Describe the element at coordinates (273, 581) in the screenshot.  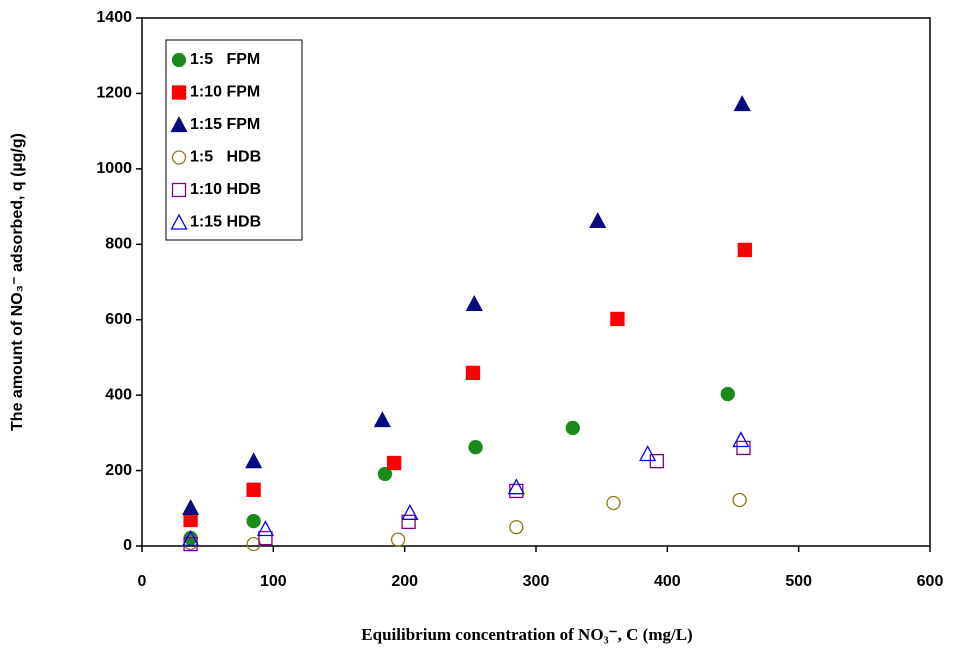
I see `x-tick-label: 100` at that location.